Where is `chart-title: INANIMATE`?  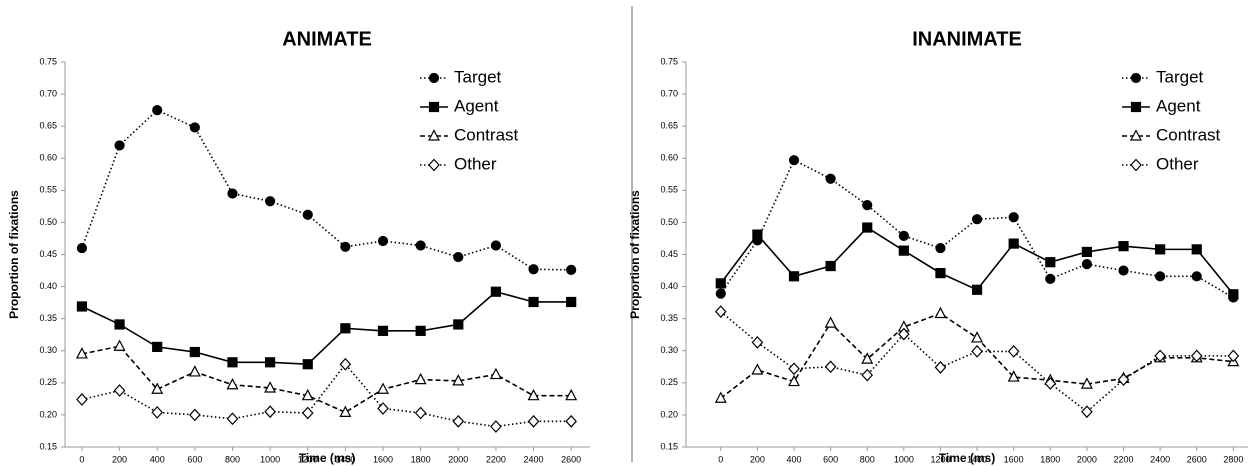 chart-title: INANIMATE is located at coordinates (967, 39).